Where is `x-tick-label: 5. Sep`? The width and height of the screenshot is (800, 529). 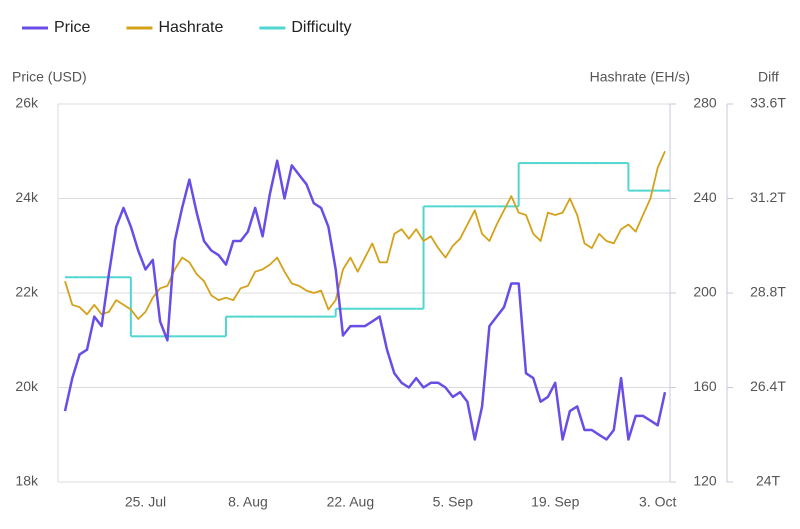
x-tick-label: 5. Sep is located at coordinates (453, 502).